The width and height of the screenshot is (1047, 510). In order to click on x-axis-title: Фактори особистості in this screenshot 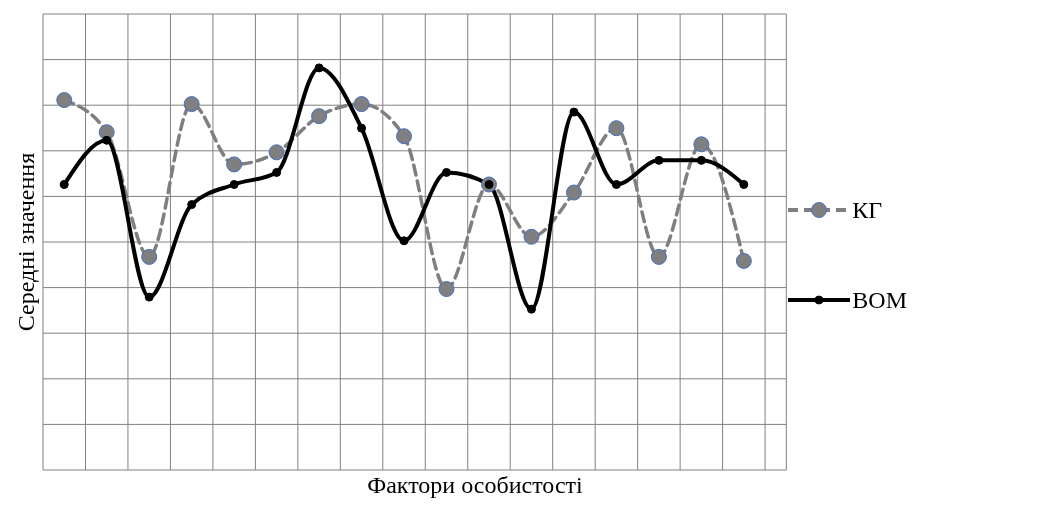, I will do `click(475, 485)`.